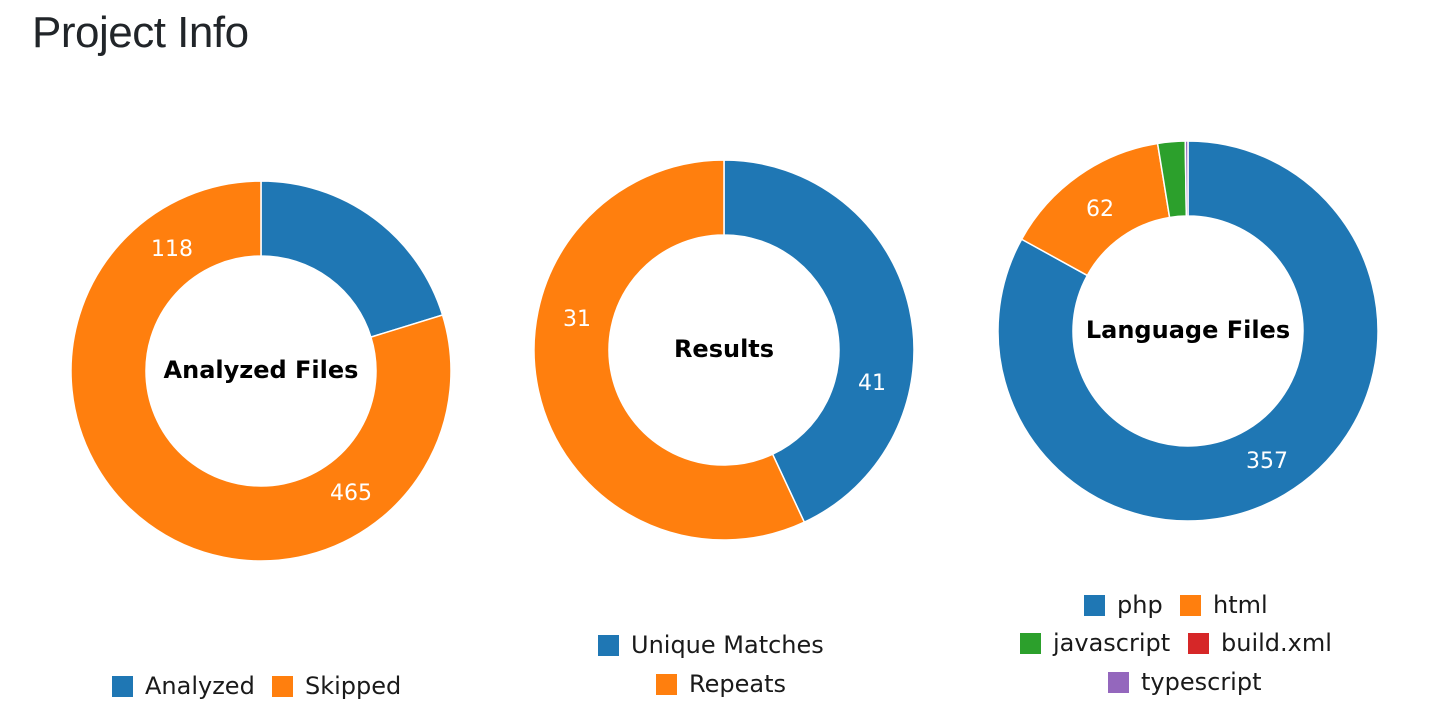 This screenshot has width=1448, height=714. I want to click on legend-swatch-build-xml, so click(1198, 643).